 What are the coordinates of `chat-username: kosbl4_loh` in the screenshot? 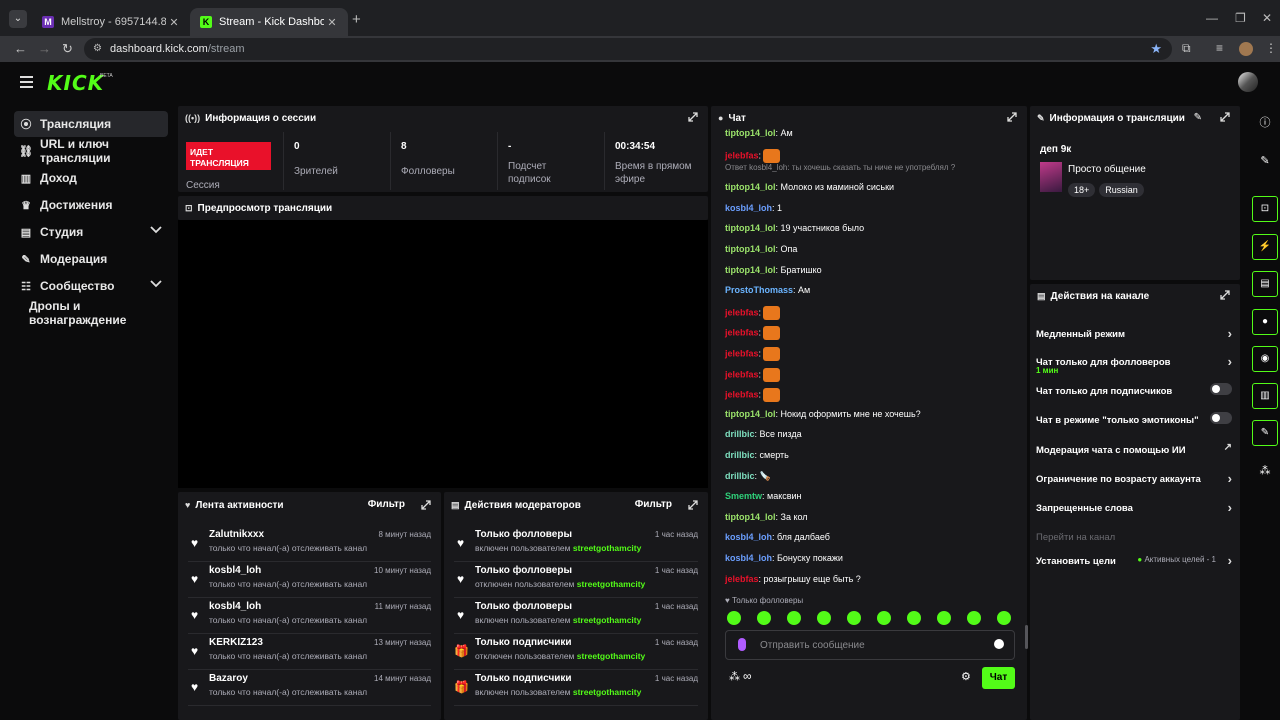 It's located at (749, 558).